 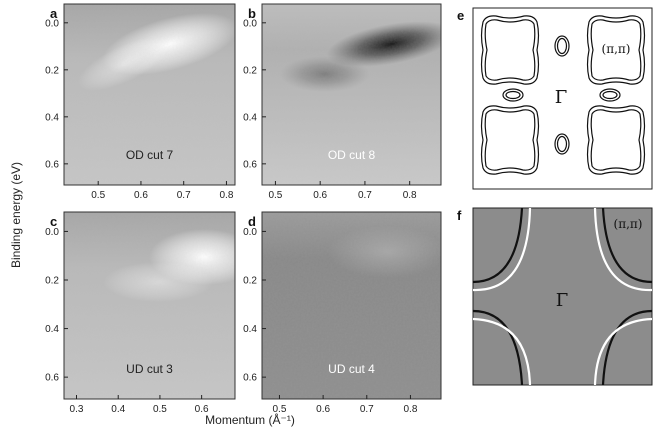 I want to click on panel-a-xtick-label: 0.5, so click(x=98, y=195).